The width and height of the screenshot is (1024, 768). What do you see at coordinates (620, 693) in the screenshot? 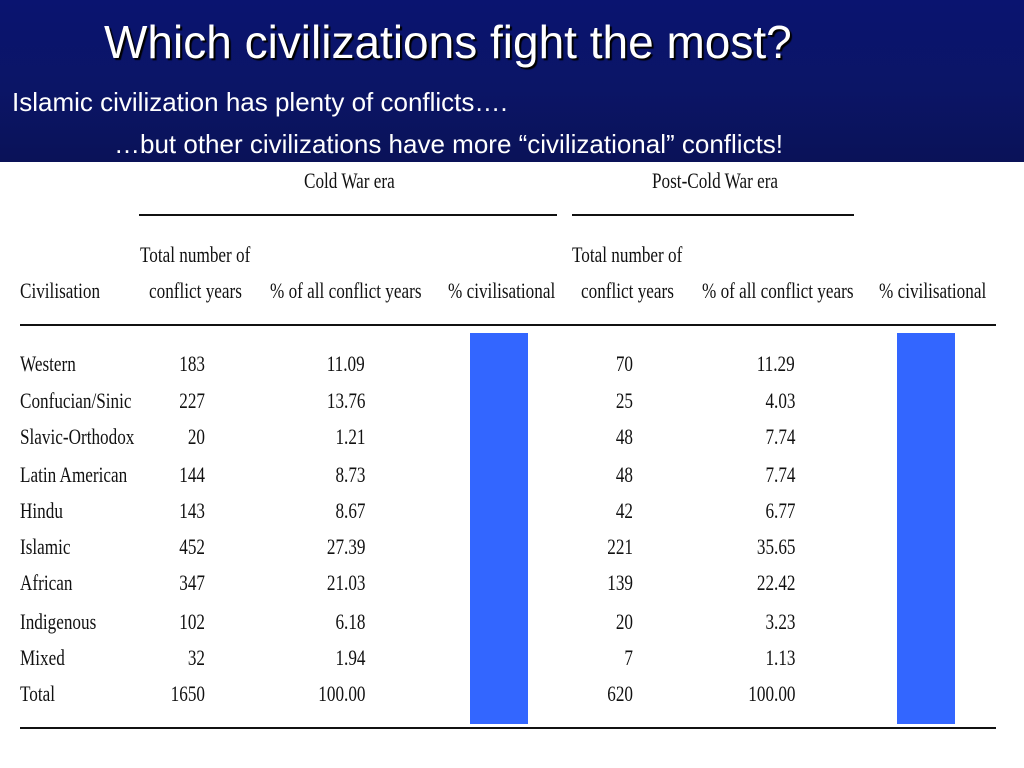
I see `pcw-total-cell: 620` at bounding box center [620, 693].